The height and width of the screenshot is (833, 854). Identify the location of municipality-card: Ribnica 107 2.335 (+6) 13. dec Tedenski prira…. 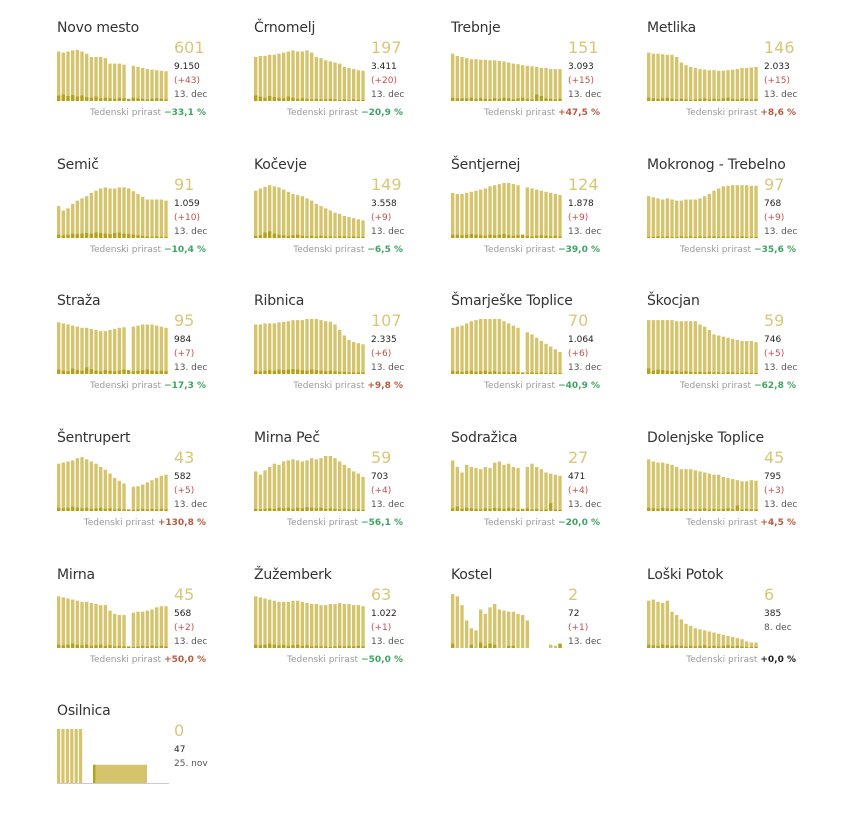
(349, 358).